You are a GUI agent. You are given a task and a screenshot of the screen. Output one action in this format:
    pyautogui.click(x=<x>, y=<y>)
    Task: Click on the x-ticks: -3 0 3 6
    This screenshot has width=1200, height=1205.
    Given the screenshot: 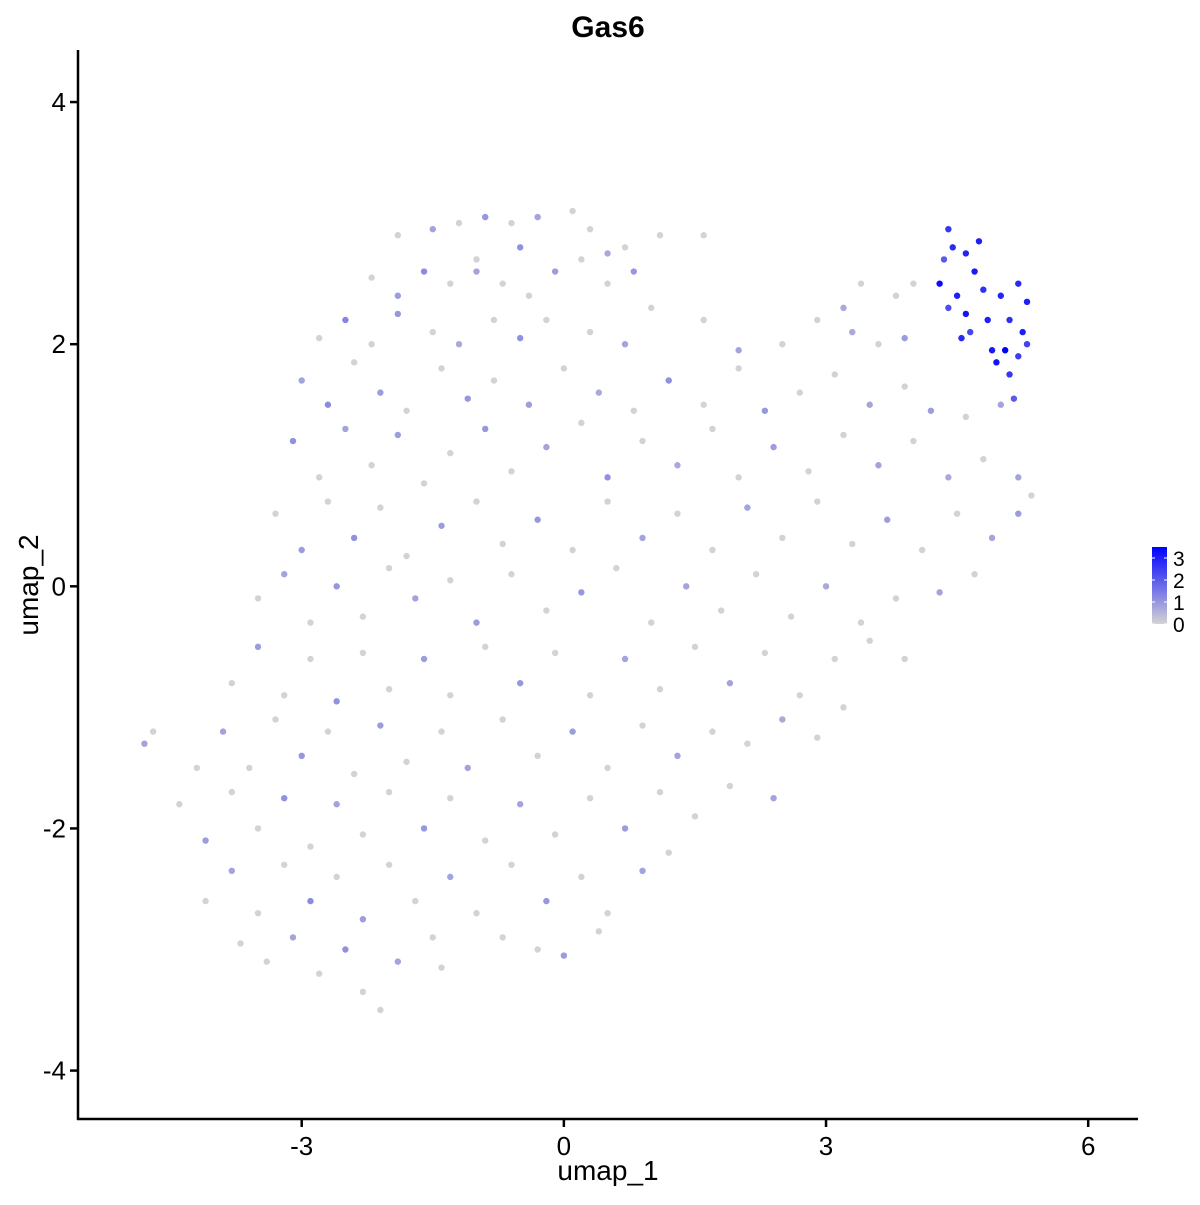 What is the action you would take?
    pyautogui.click(x=692, y=1140)
    